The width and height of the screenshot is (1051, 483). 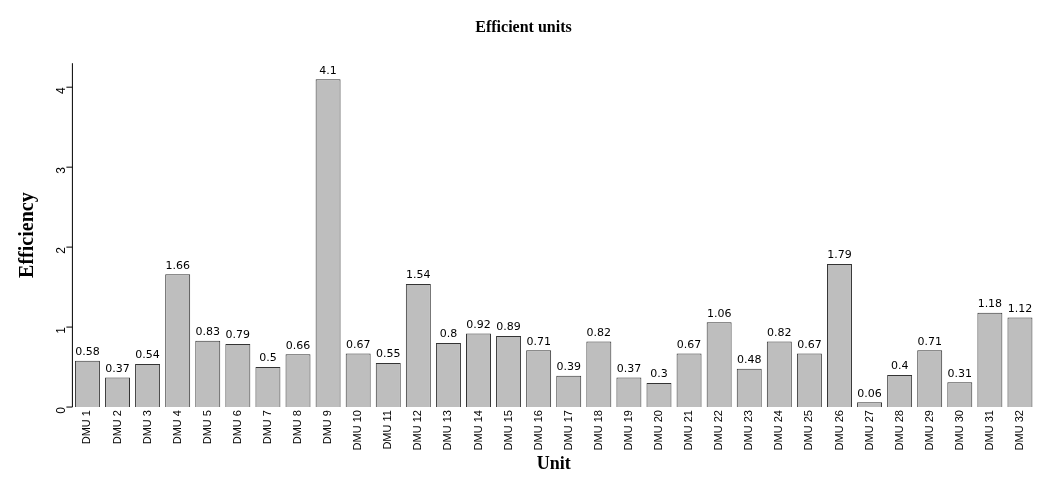 What do you see at coordinates (507, 430) in the screenshot?
I see `x-tick-label: DMU 15` at bounding box center [507, 430].